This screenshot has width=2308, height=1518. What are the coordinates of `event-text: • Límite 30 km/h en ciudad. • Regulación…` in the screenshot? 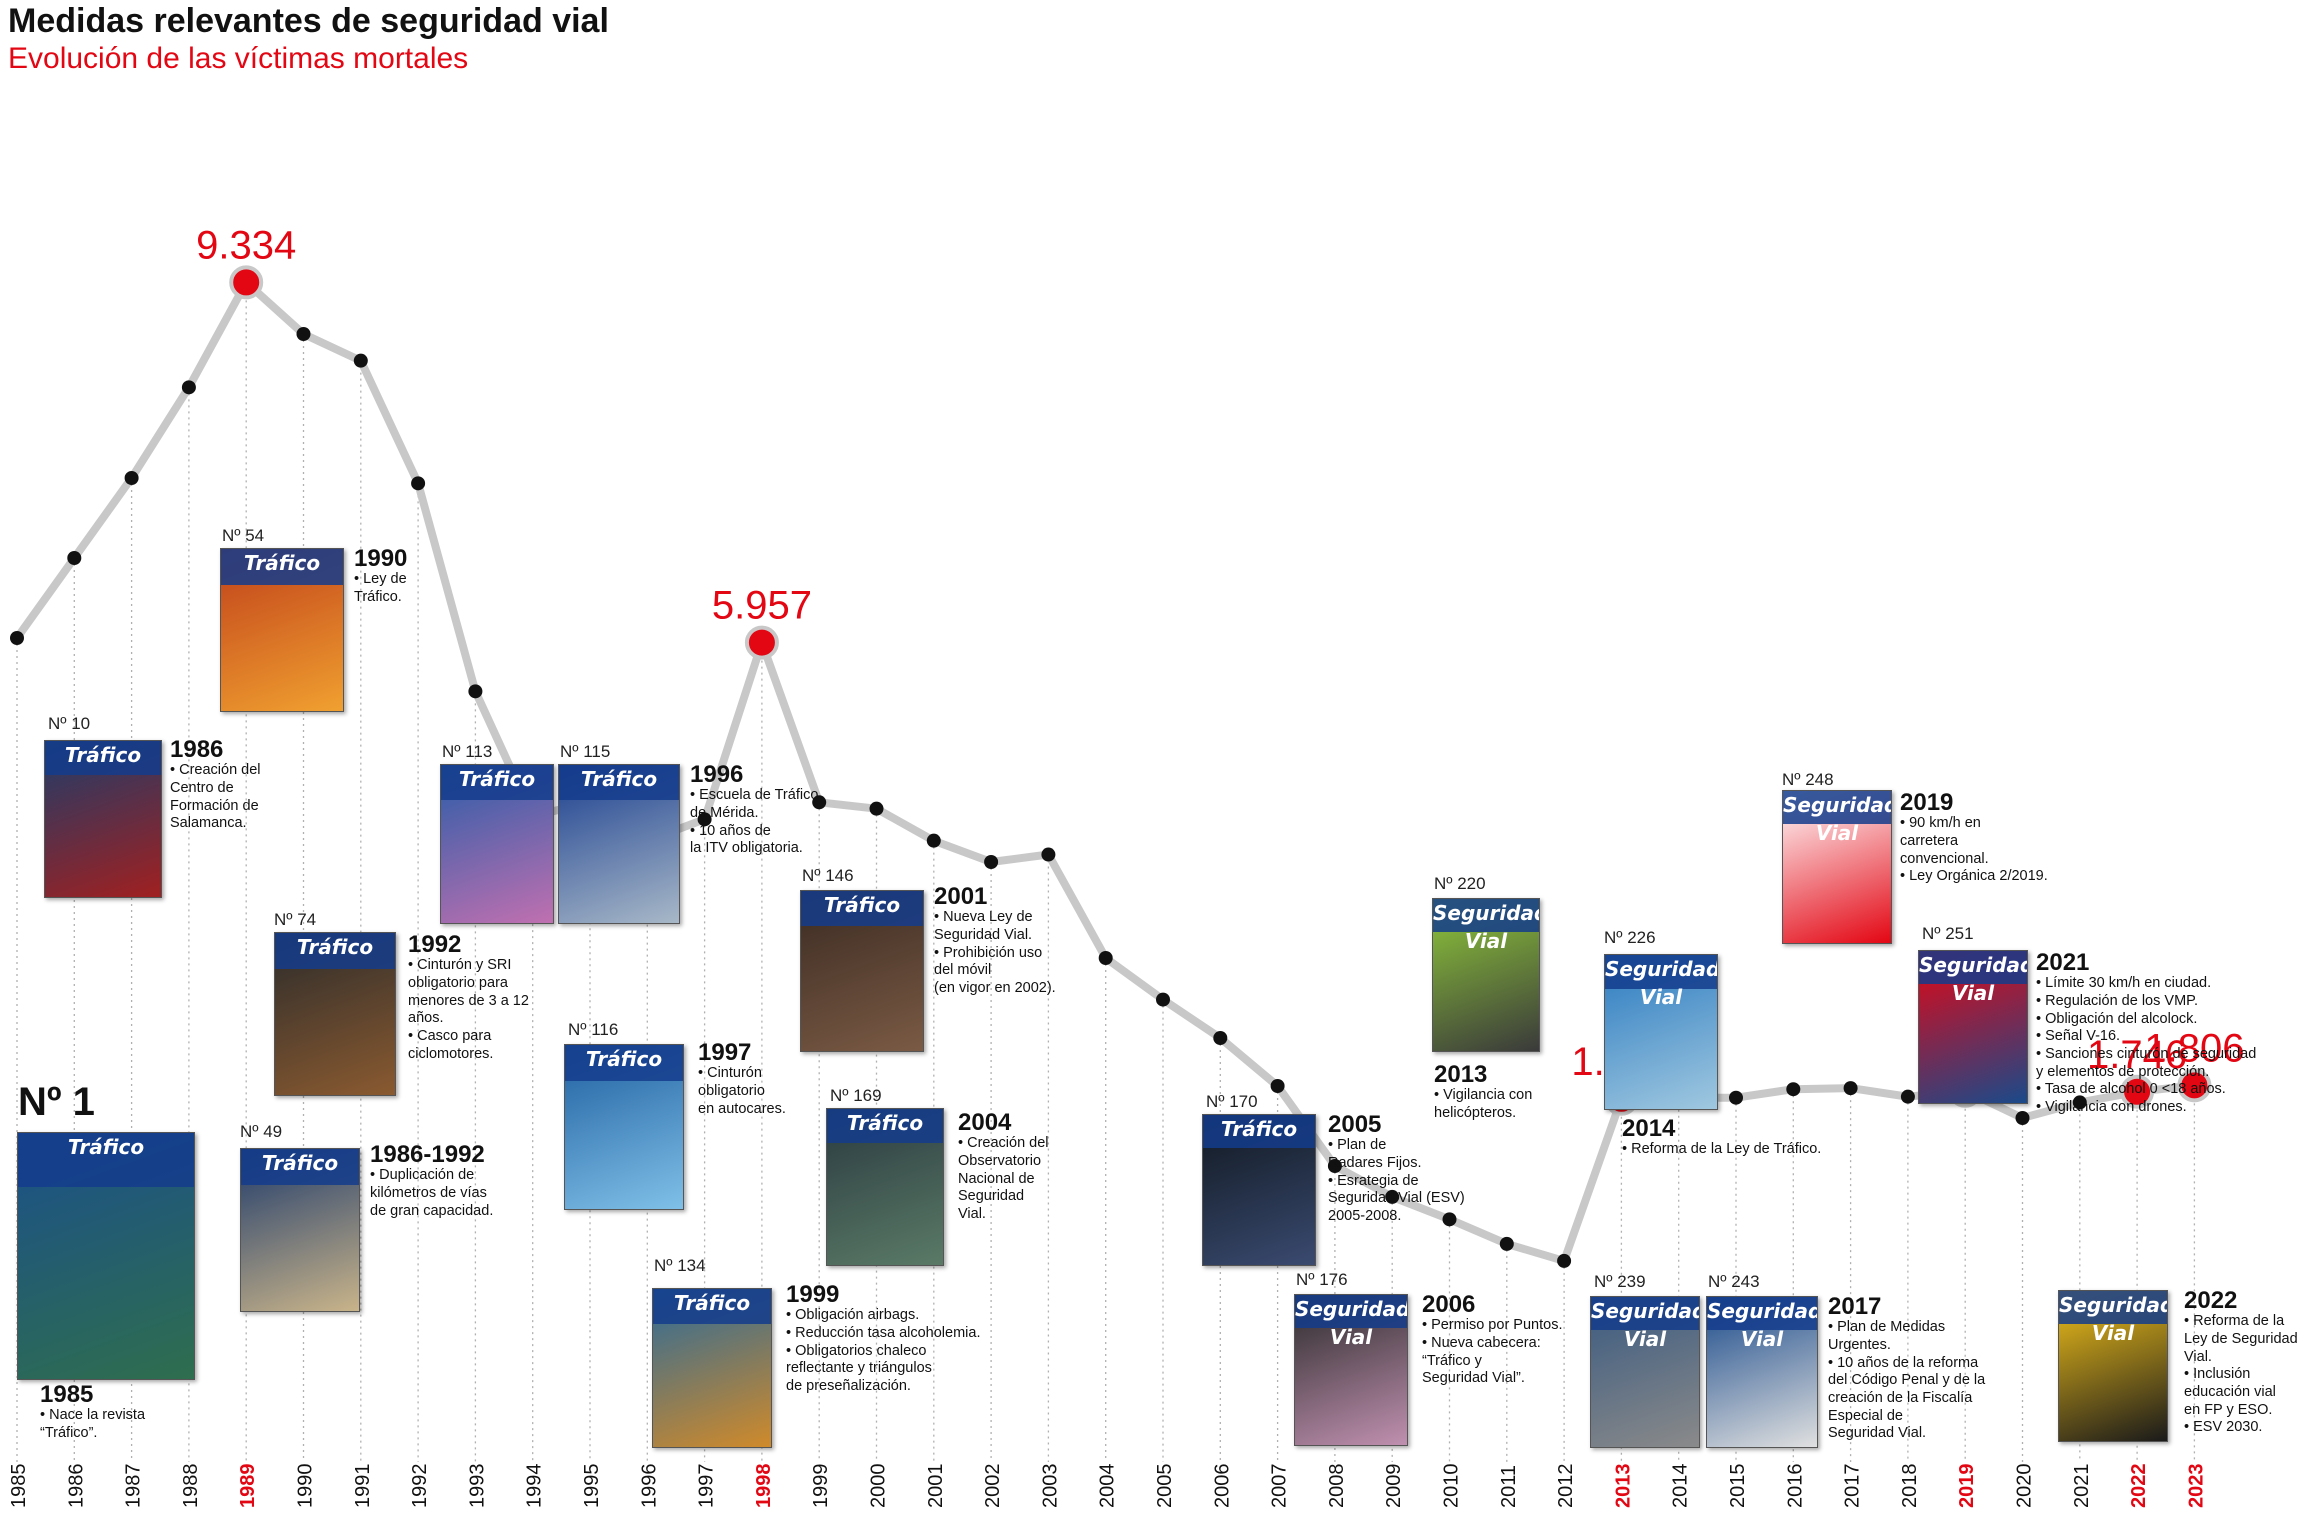 It's located at (2146, 1045).